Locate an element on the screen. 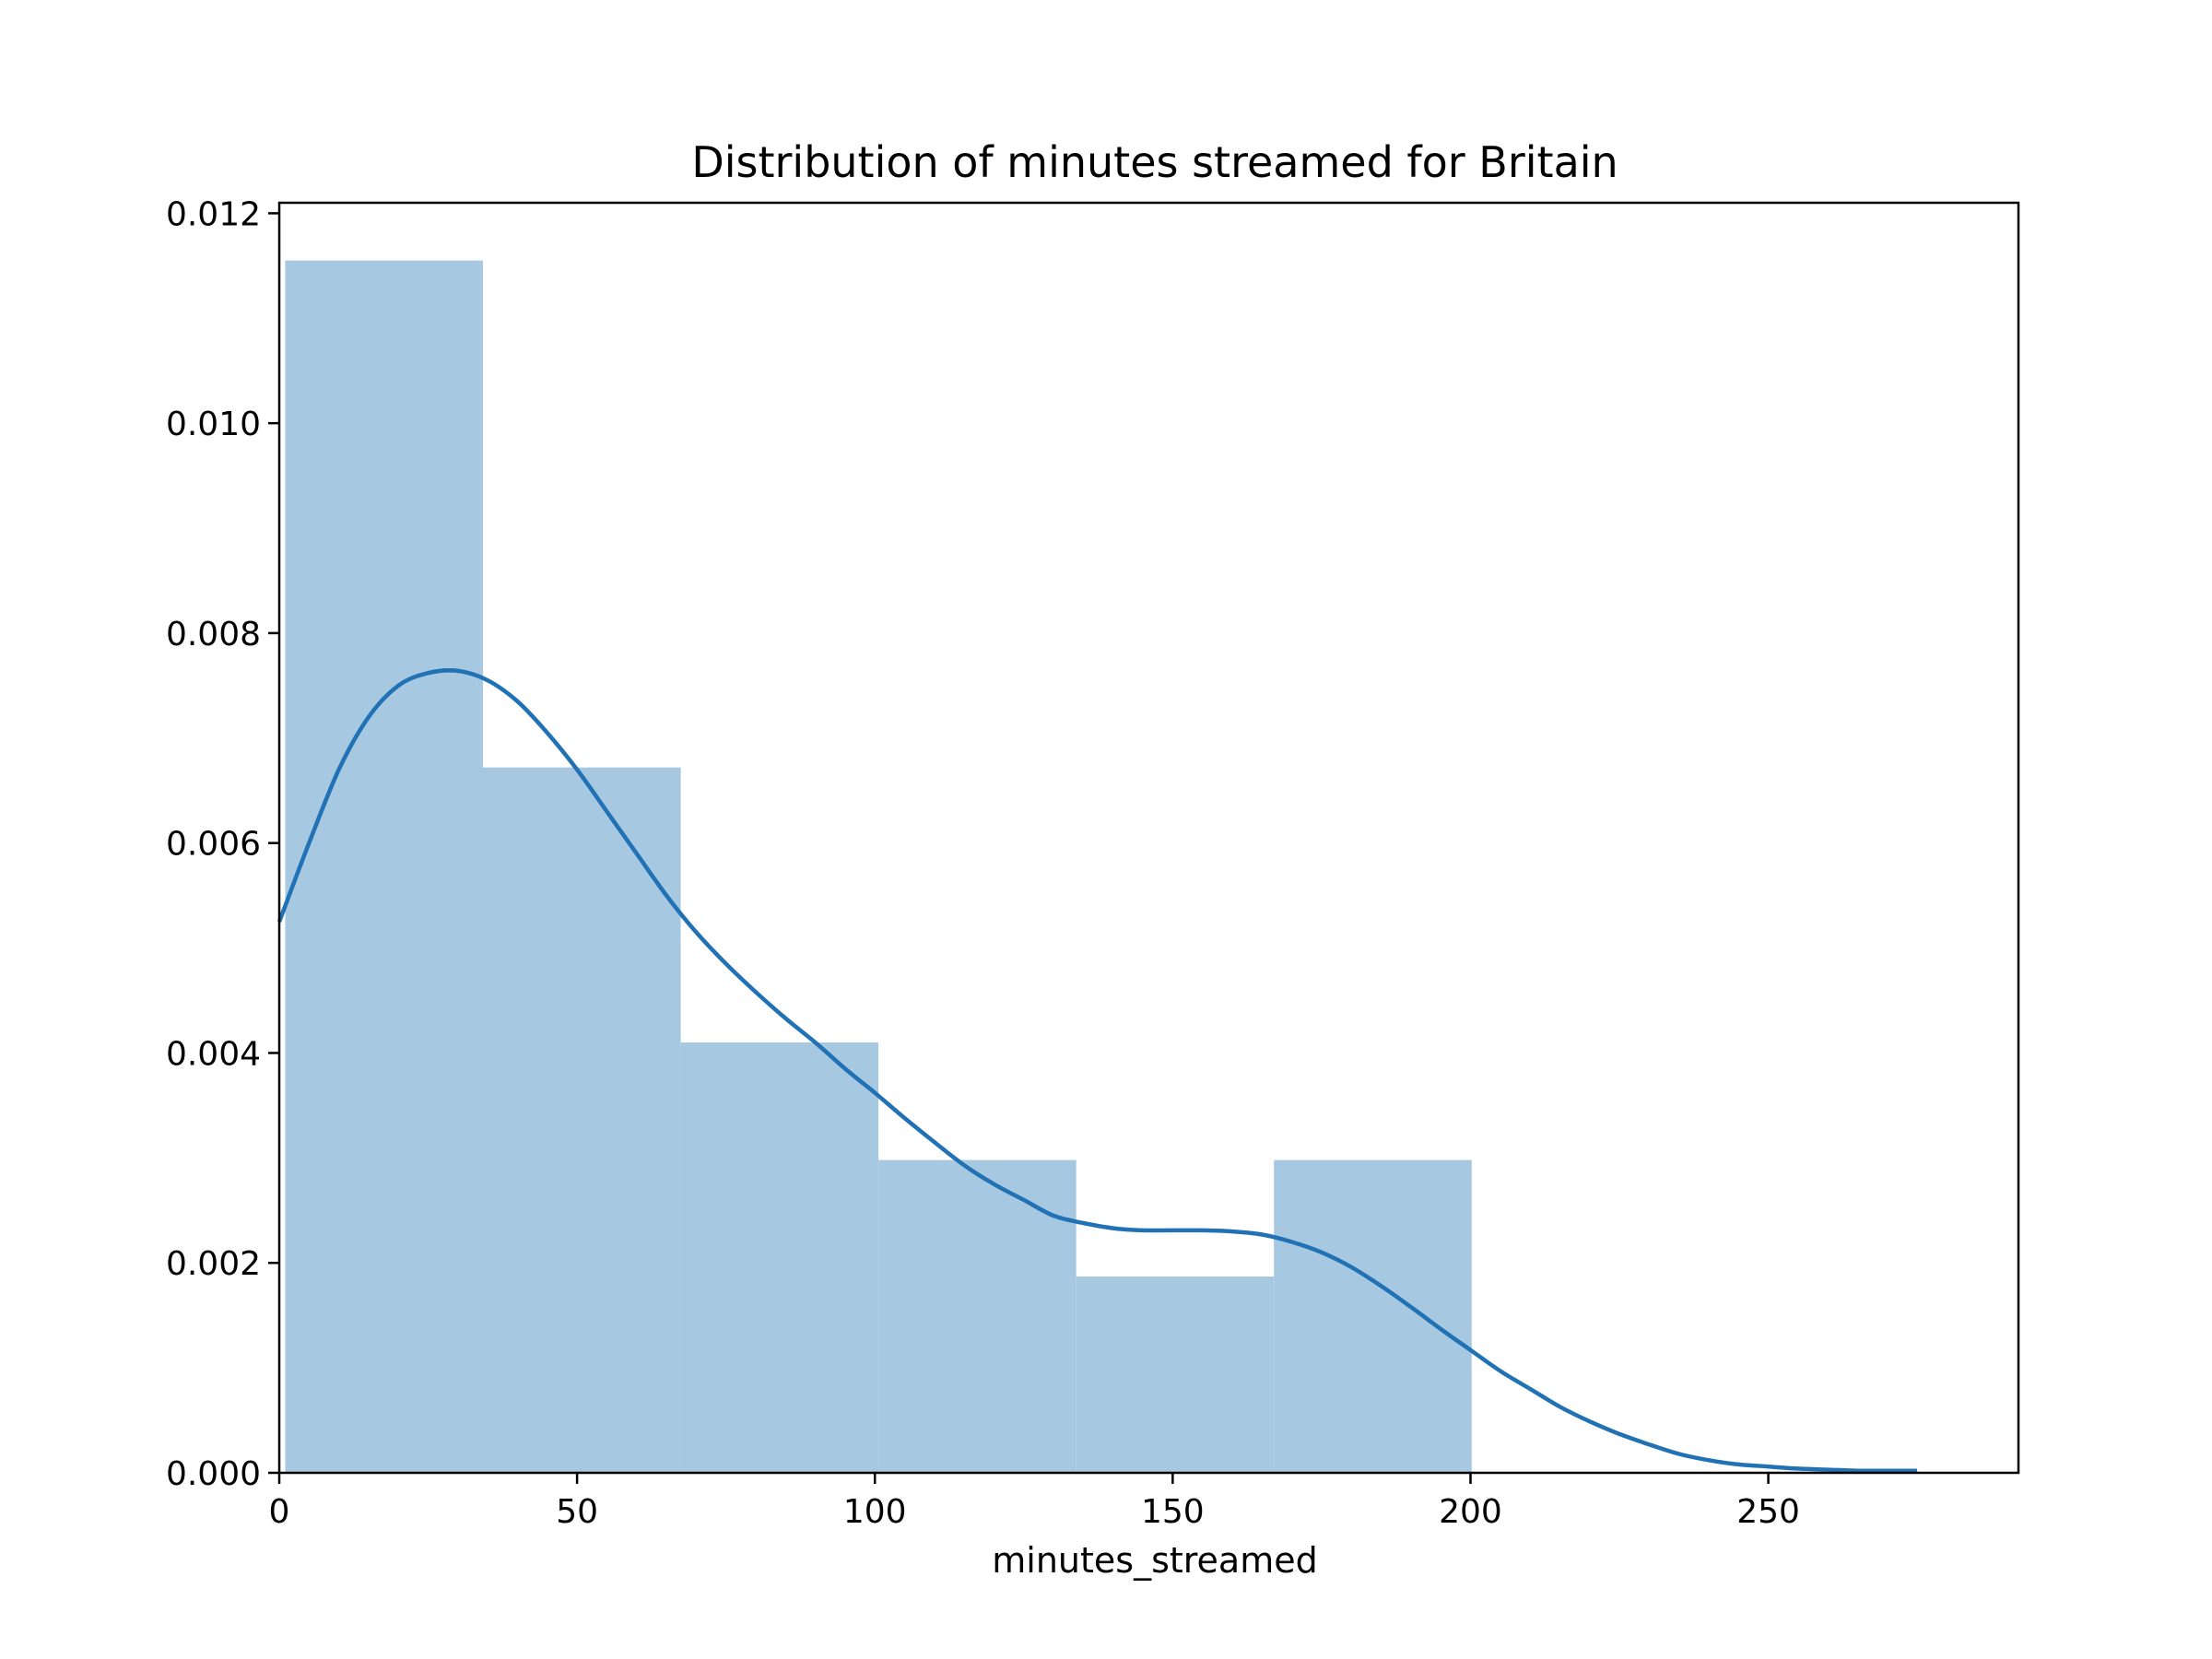 The width and height of the screenshot is (2212, 1659). y-tick-label: 0.000 is located at coordinates (213, 1474).